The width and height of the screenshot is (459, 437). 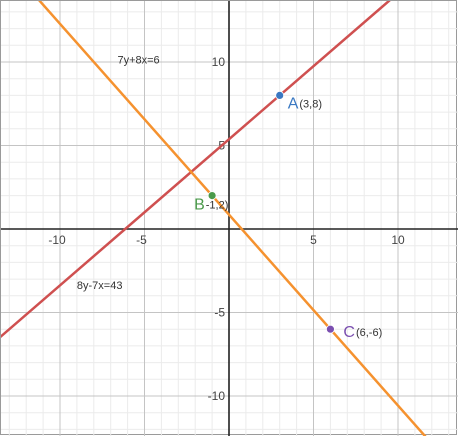 What do you see at coordinates (212, 196) in the screenshot?
I see `point-b-marker` at bounding box center [212, 196].